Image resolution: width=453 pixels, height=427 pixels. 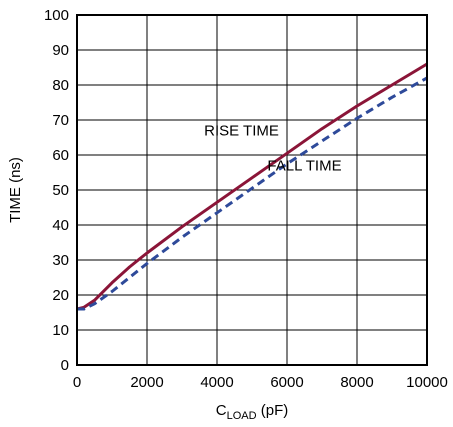 I want to click on y-tick-label: 20, so click(x=60, y=295).